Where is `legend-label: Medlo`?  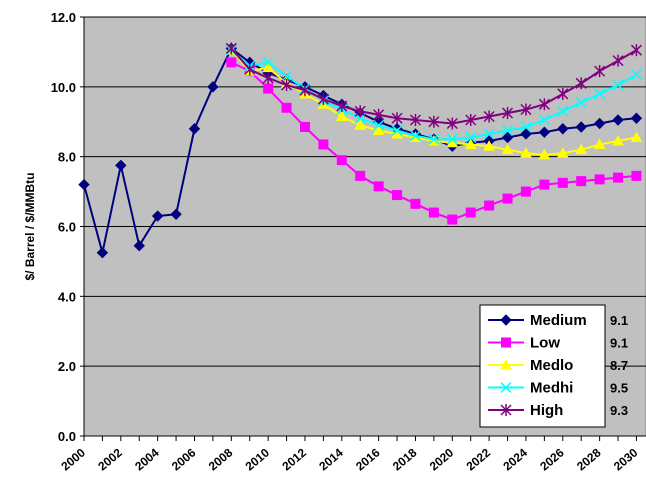 legend-label: Medlo is located at coordinates (551, 365).